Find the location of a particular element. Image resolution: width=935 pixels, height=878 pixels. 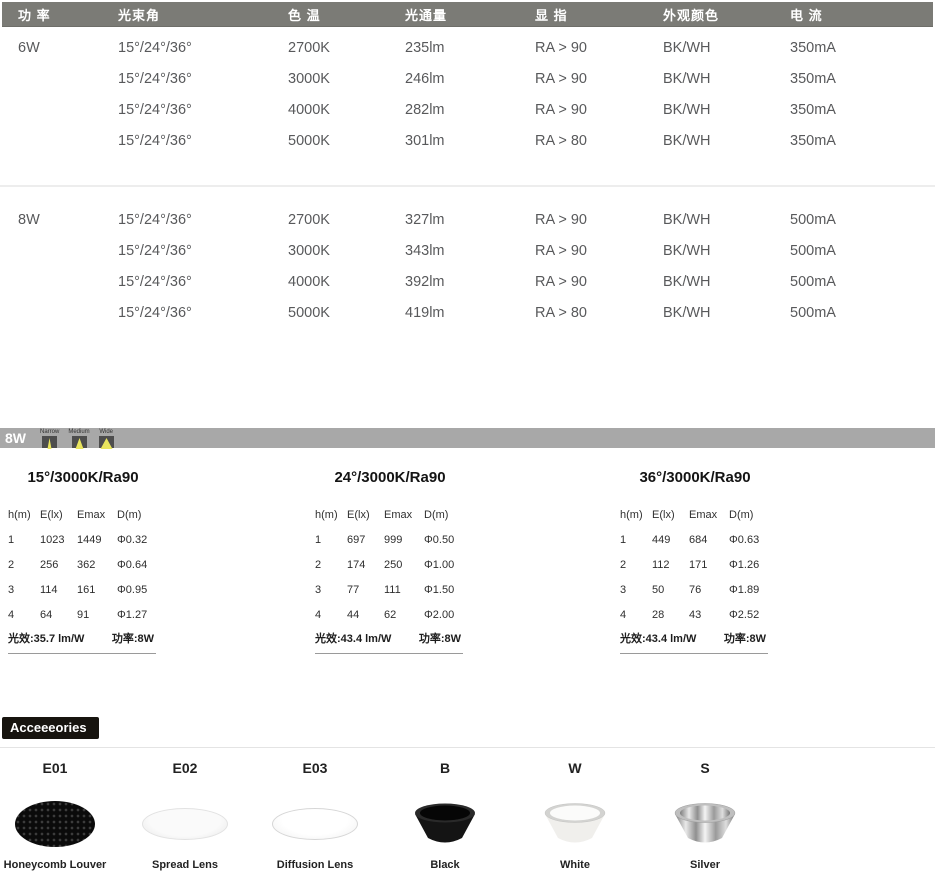

photometry-row: 3 50 76 Φ1.89 is located at coordinates (690, 589).